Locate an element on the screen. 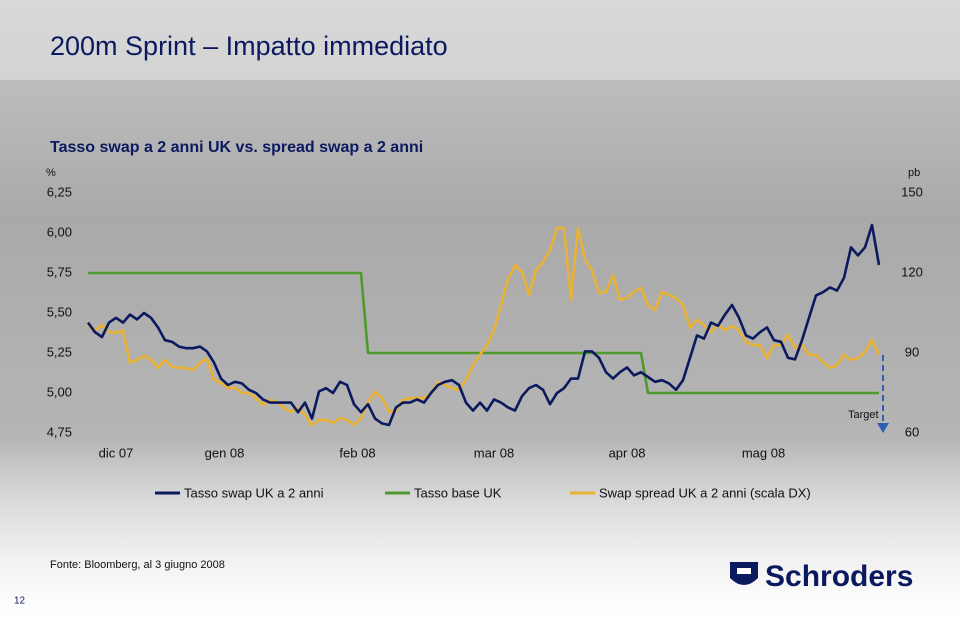  x-tick-label: gen 08 is located at coordinates (225, 452).